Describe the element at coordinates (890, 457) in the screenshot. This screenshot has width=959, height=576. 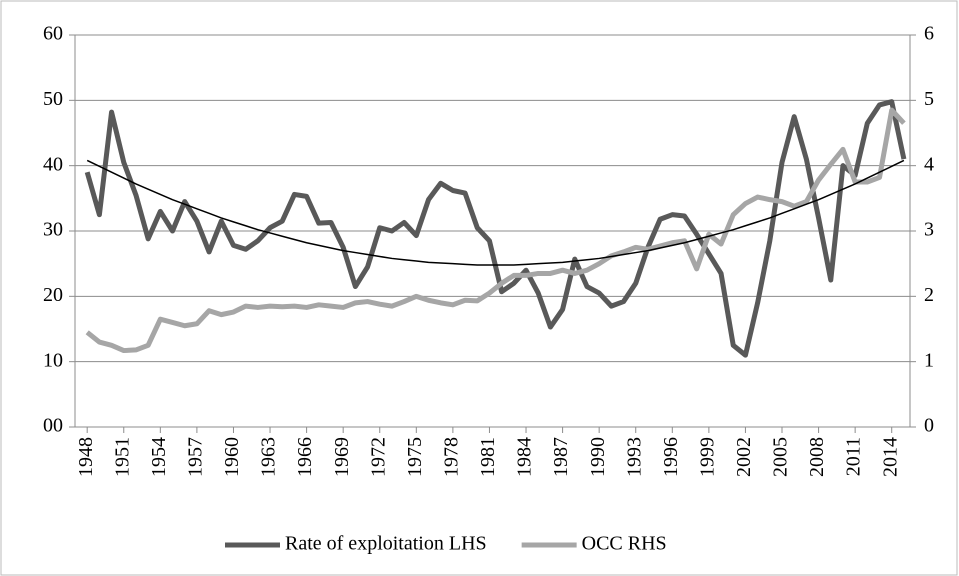
I see `x-tick-label: 2014` at that location.